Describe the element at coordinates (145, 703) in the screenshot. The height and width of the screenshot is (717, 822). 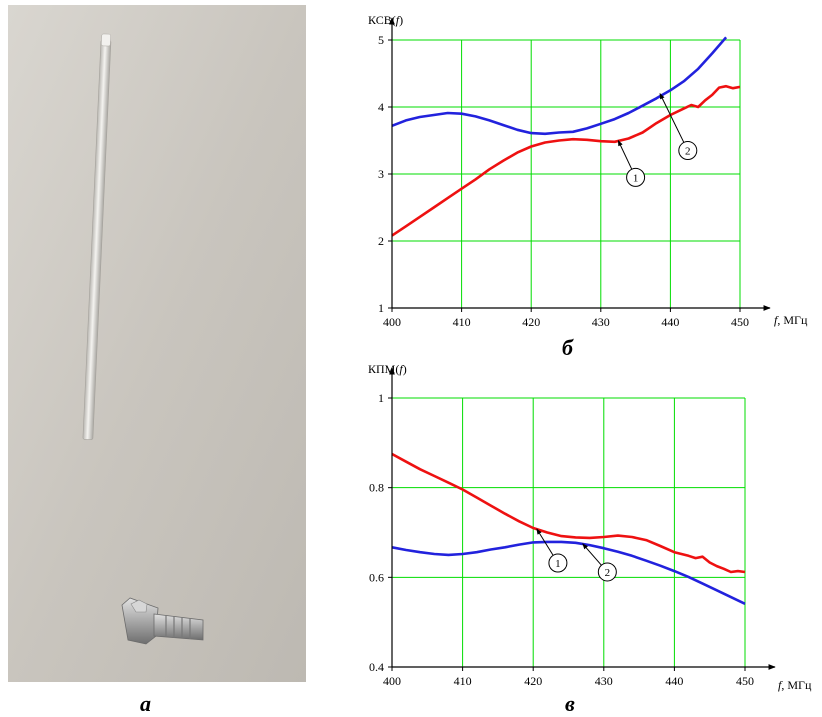
I see `panel-label-a: а` at that location.